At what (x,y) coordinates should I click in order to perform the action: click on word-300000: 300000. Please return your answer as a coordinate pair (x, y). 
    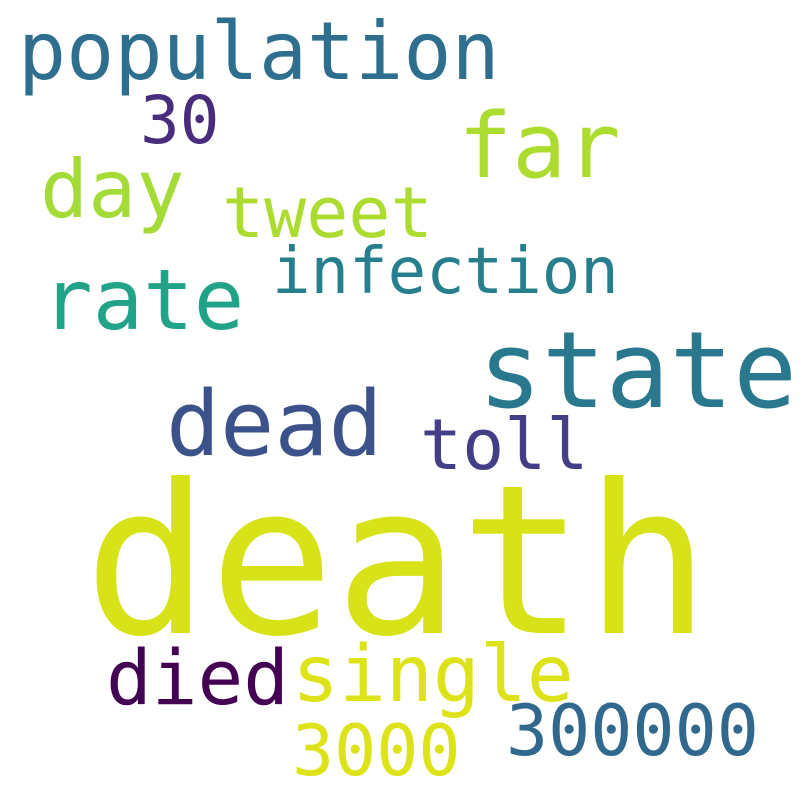
    Looking at the image, I should click on (632, 731).